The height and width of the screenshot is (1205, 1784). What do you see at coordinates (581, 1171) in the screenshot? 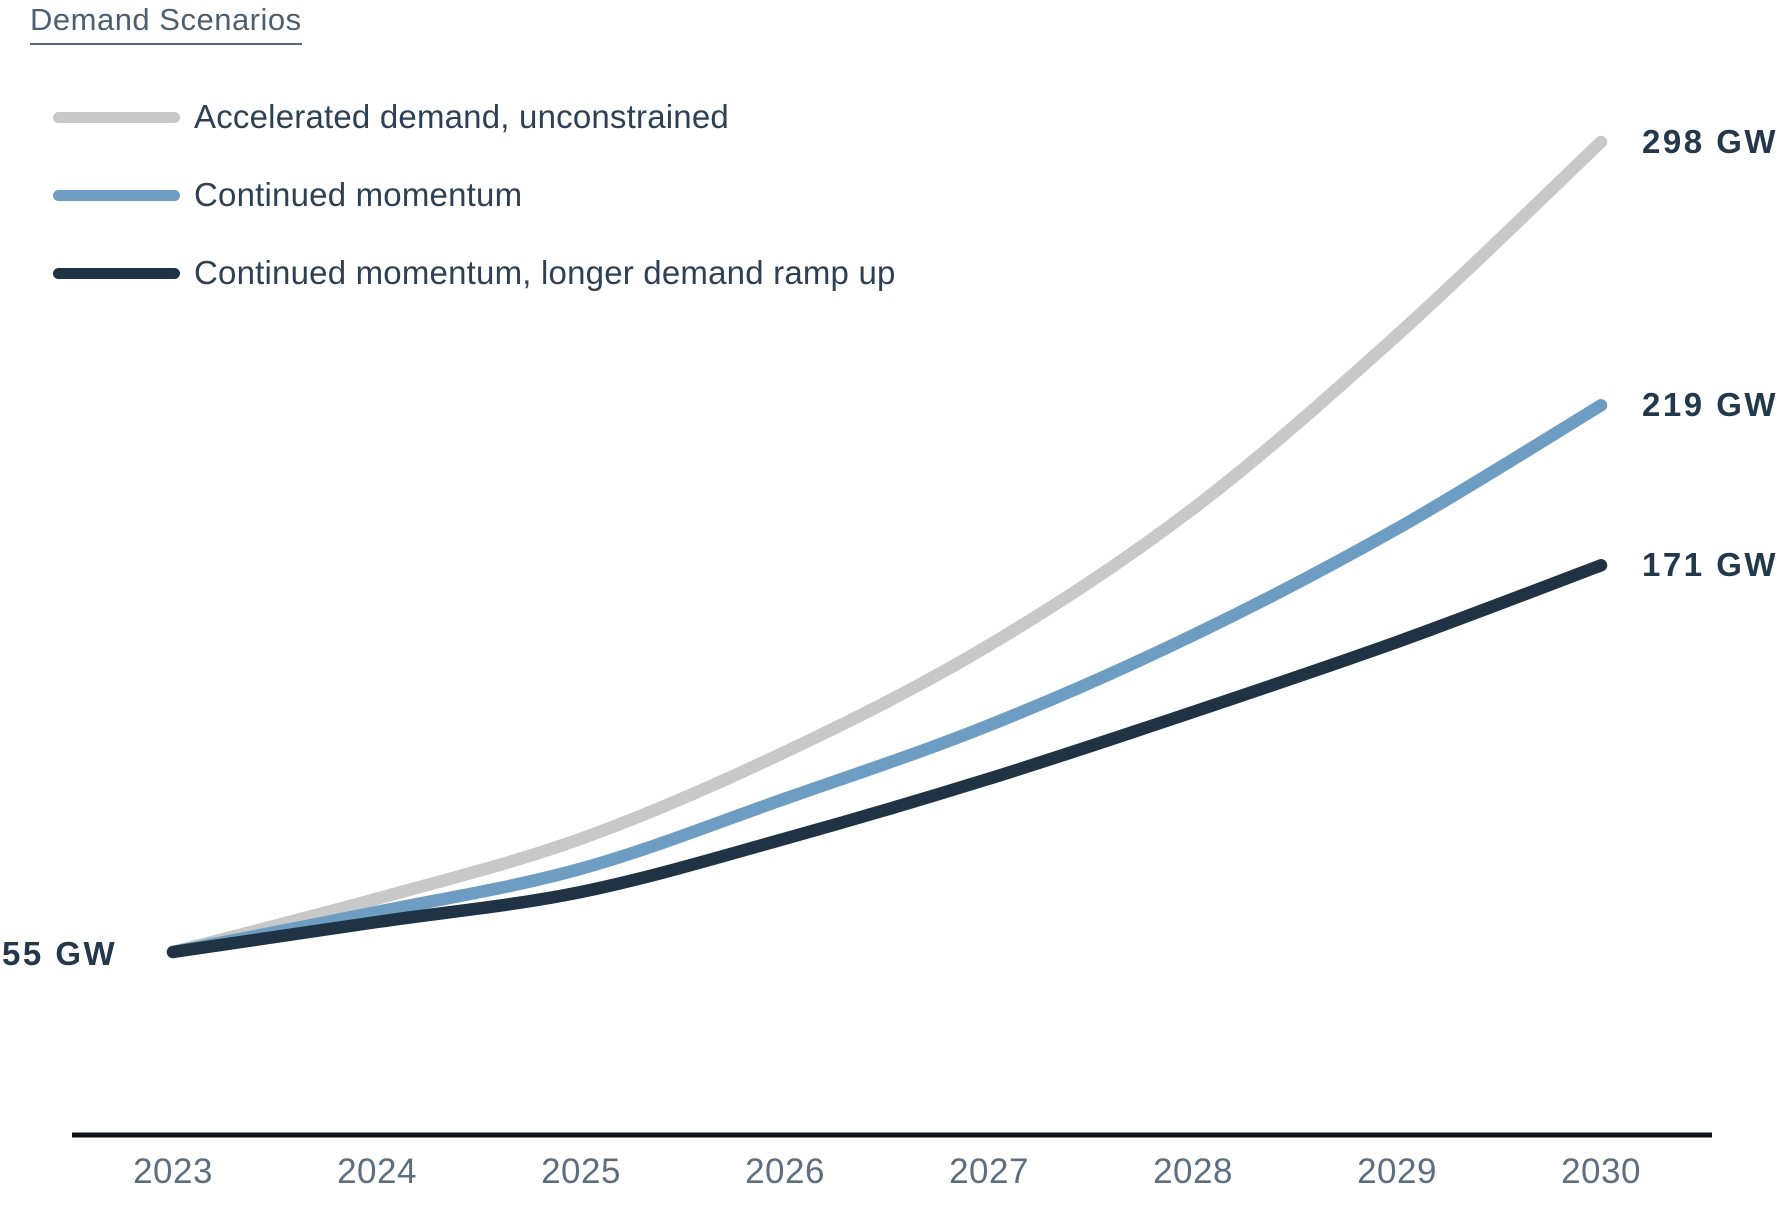
I see `x-axis-tick-label-2025: 2025` at bounding box center [581, 1171].